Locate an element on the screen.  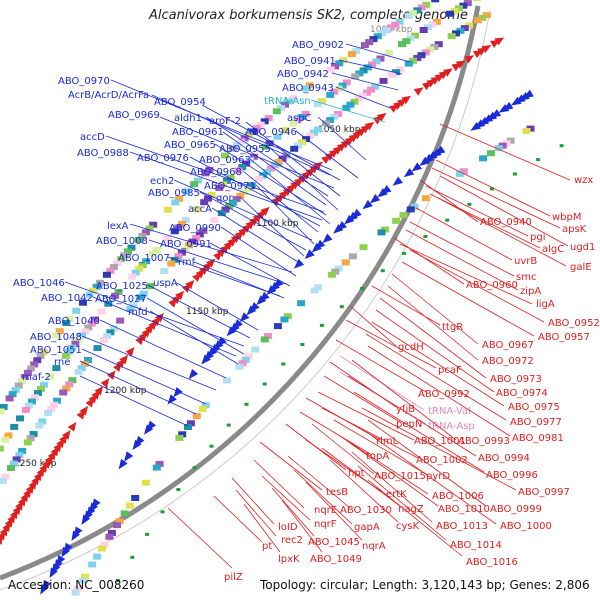
svg-text: wzx is located at coordinates (583, 180).